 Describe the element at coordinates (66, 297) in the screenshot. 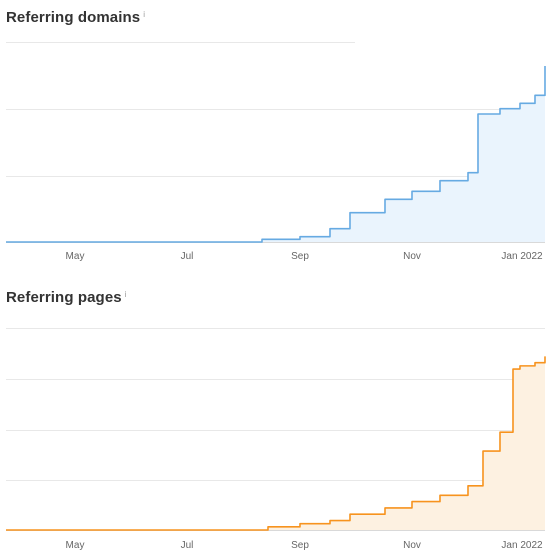

I see `referring-pages-title: Referring pages i` at that location.